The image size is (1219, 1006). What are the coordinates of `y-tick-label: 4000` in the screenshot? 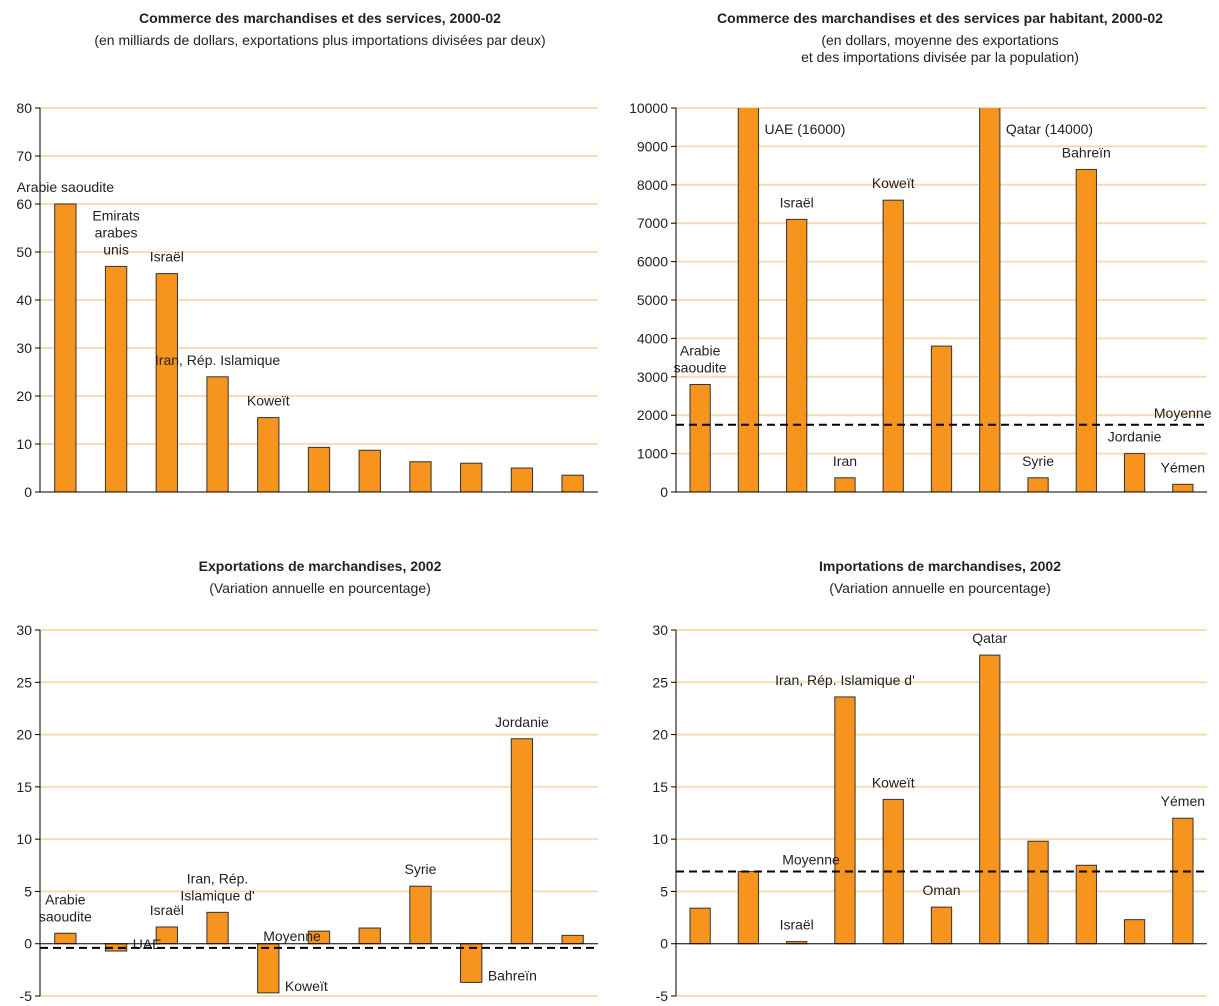 It's located at (652, 338).